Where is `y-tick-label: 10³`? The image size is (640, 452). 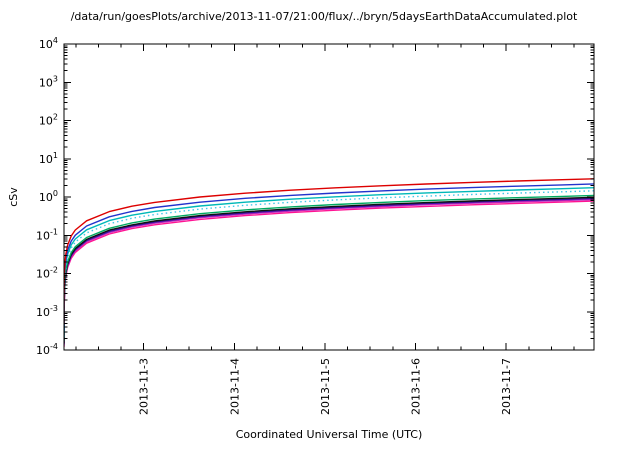
y-tick-label: 10³ is located at coordinates (48, 81).